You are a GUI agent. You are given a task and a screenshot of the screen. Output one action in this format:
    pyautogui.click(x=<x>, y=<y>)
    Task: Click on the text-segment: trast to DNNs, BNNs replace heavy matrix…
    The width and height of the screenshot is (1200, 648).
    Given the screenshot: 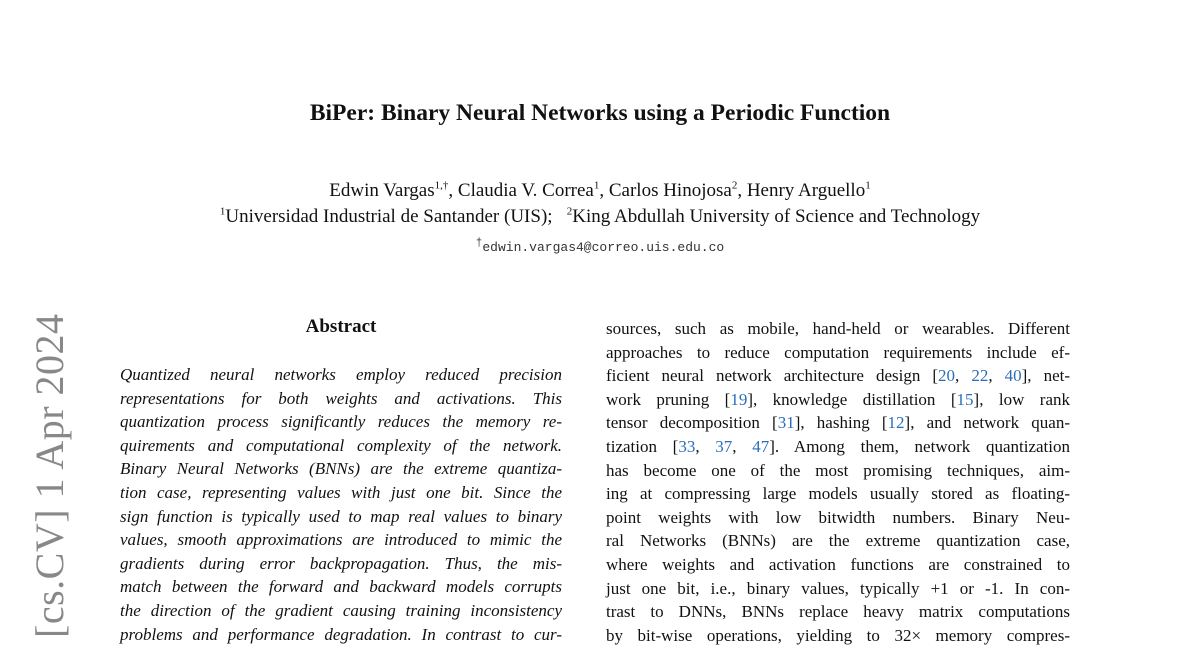 What is the action you would take?
    pyautogui.click(x=838, y=612)
    